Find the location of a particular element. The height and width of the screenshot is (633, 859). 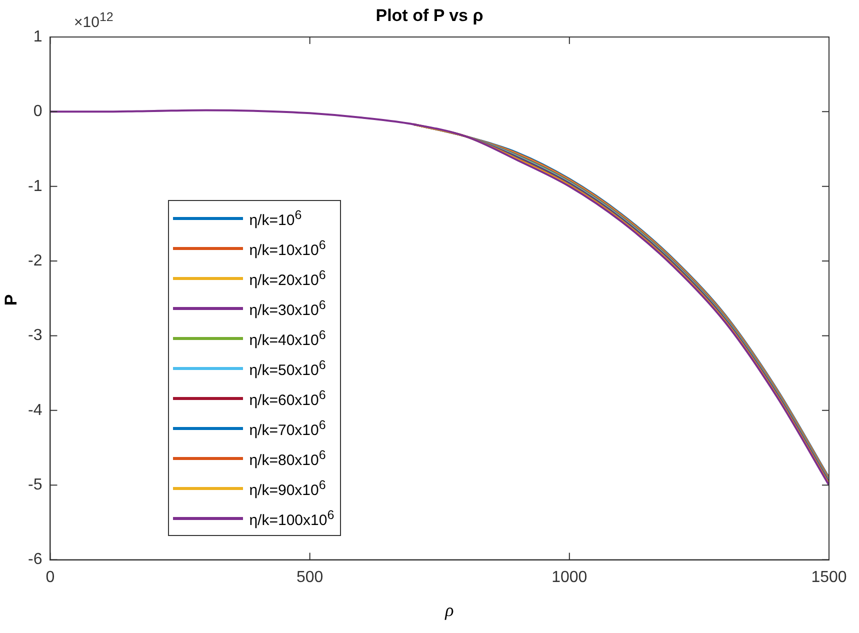

y-axis-title: P is located at coordinates (12, 300).